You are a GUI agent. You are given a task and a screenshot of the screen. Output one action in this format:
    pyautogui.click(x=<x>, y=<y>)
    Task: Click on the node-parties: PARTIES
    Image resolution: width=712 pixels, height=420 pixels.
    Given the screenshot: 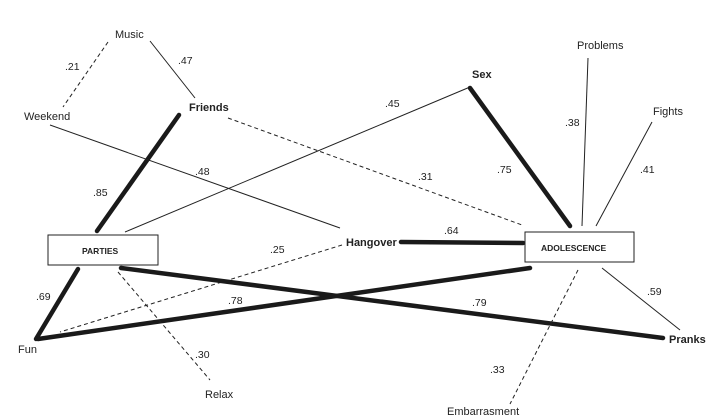 What is the action you would take?
    pyautogui.click(x=100, y=251)
    